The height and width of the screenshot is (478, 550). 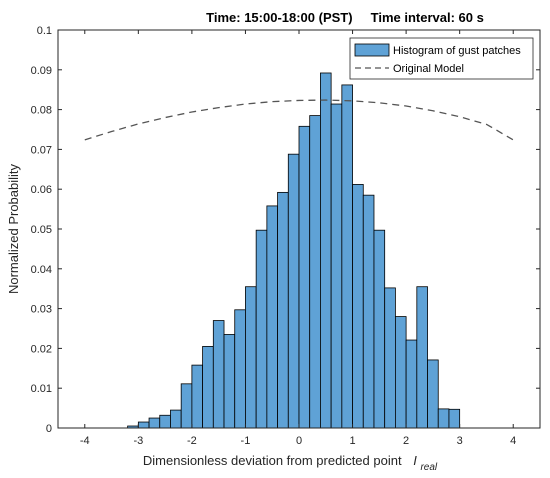 What do you see at coordinates (41, 270) in the screenshot?
I see `y-tick-label: 0.04` at bounding box center [41, 270].